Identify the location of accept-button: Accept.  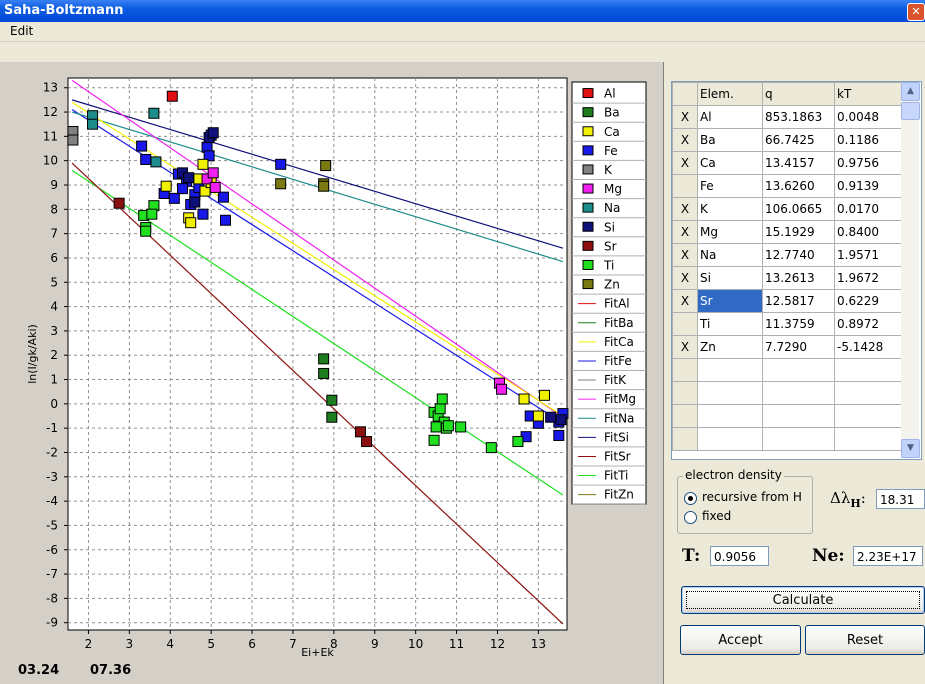
(740, 640).